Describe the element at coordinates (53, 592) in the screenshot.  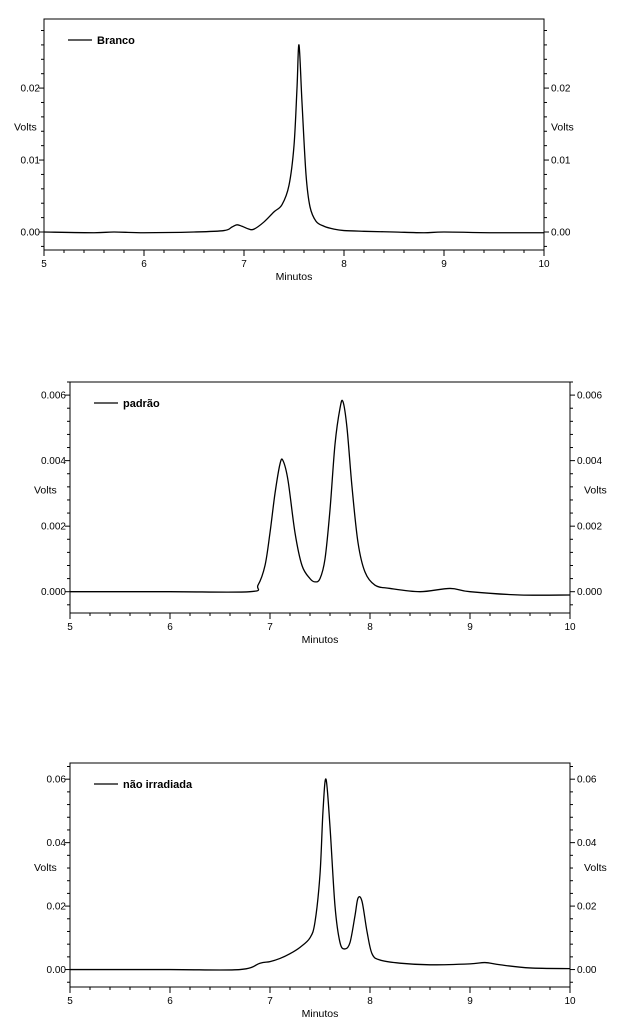
I see `y-tick-label-left: 0.000` at that location.